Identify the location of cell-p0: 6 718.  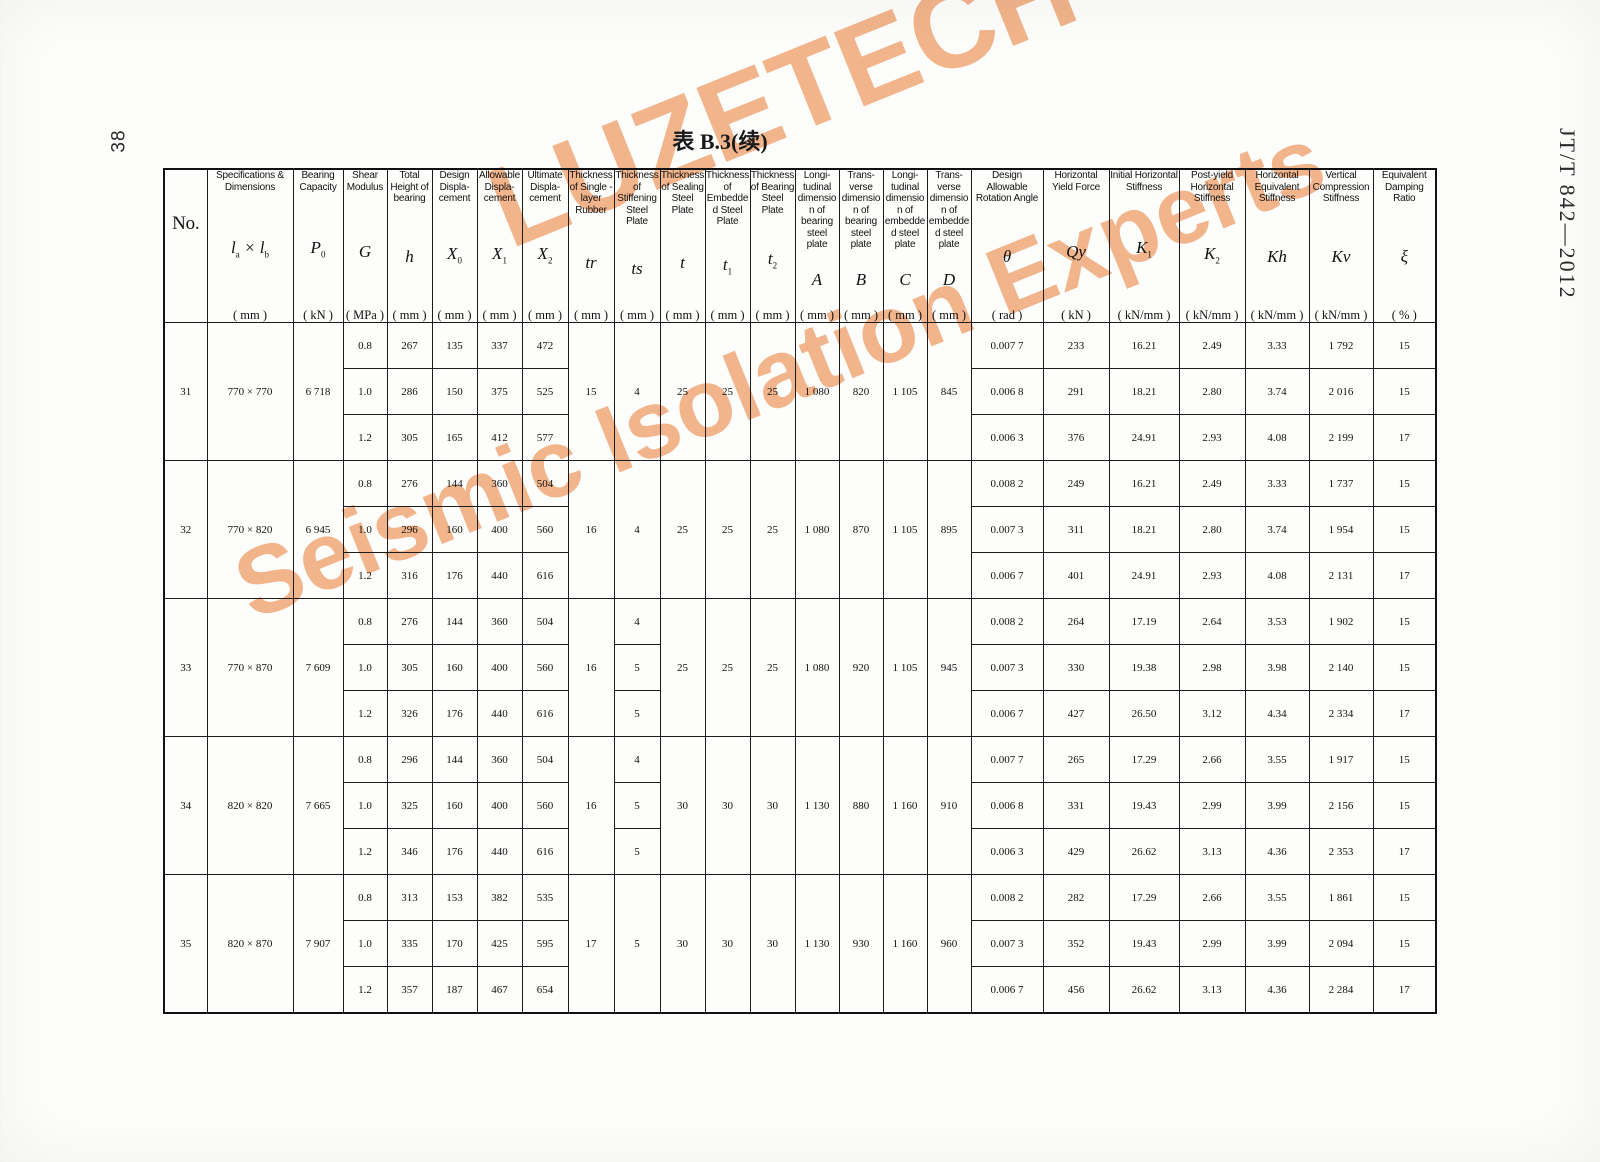
(318, 391).